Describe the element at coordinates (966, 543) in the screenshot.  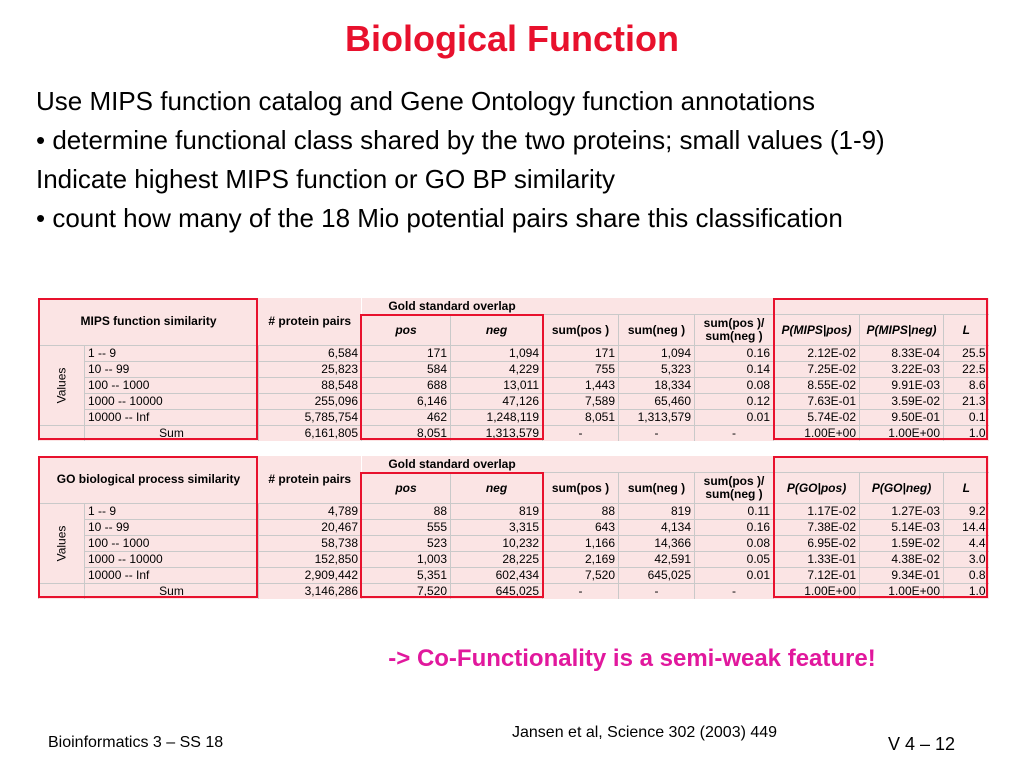
I see `l-cell: 4.4` at that location.